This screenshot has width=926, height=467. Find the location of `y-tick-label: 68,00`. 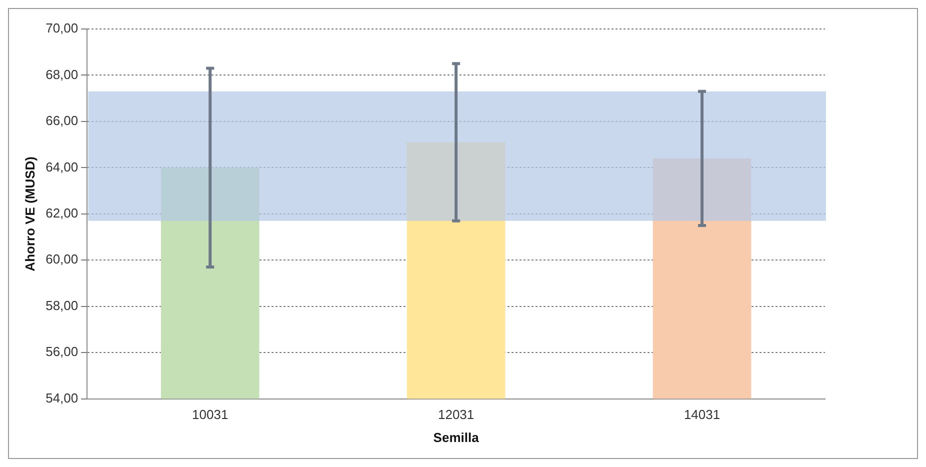

y-tick-label: 68,00 is located at coordinates (62, 74).